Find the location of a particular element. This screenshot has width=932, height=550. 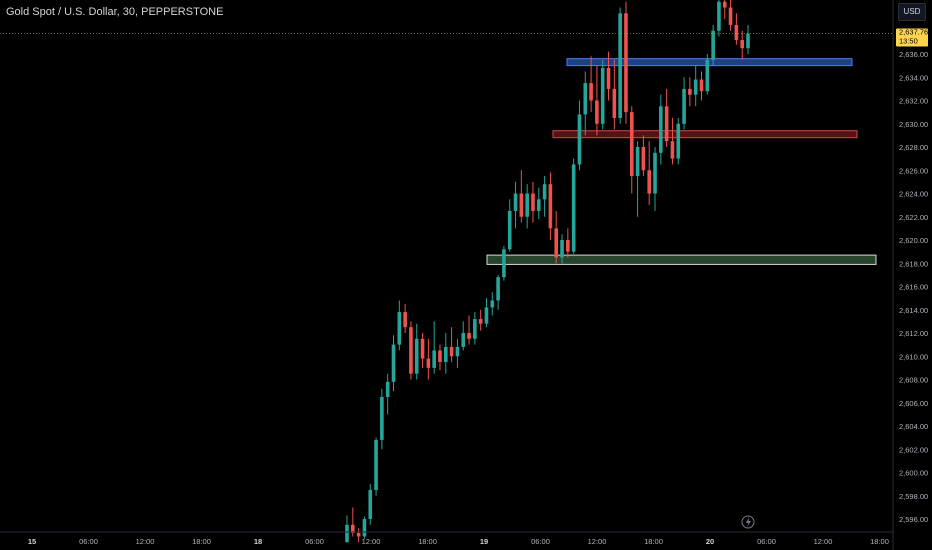

price-tick-label: 2,612.00 is located at coordinates (913, 333).